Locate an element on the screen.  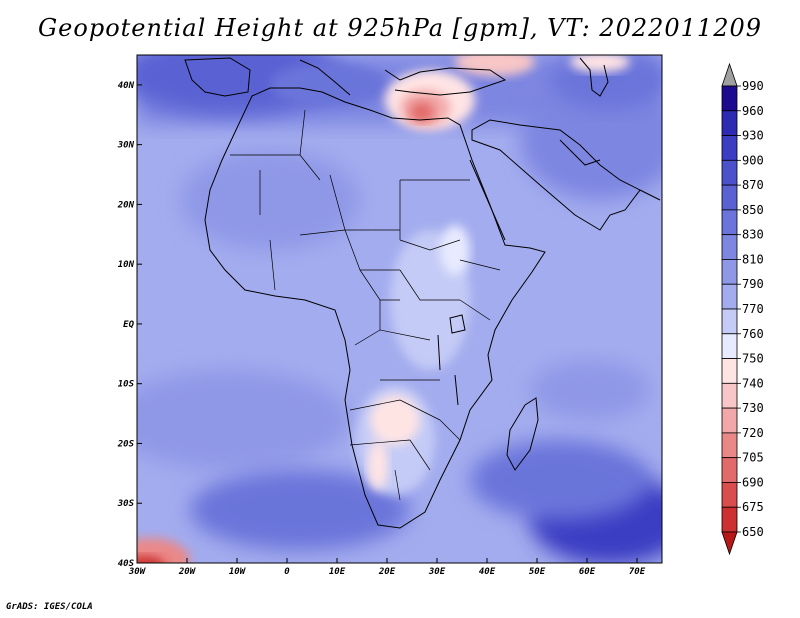
colorbar-label: 740 is located at coordinates (753, 383).